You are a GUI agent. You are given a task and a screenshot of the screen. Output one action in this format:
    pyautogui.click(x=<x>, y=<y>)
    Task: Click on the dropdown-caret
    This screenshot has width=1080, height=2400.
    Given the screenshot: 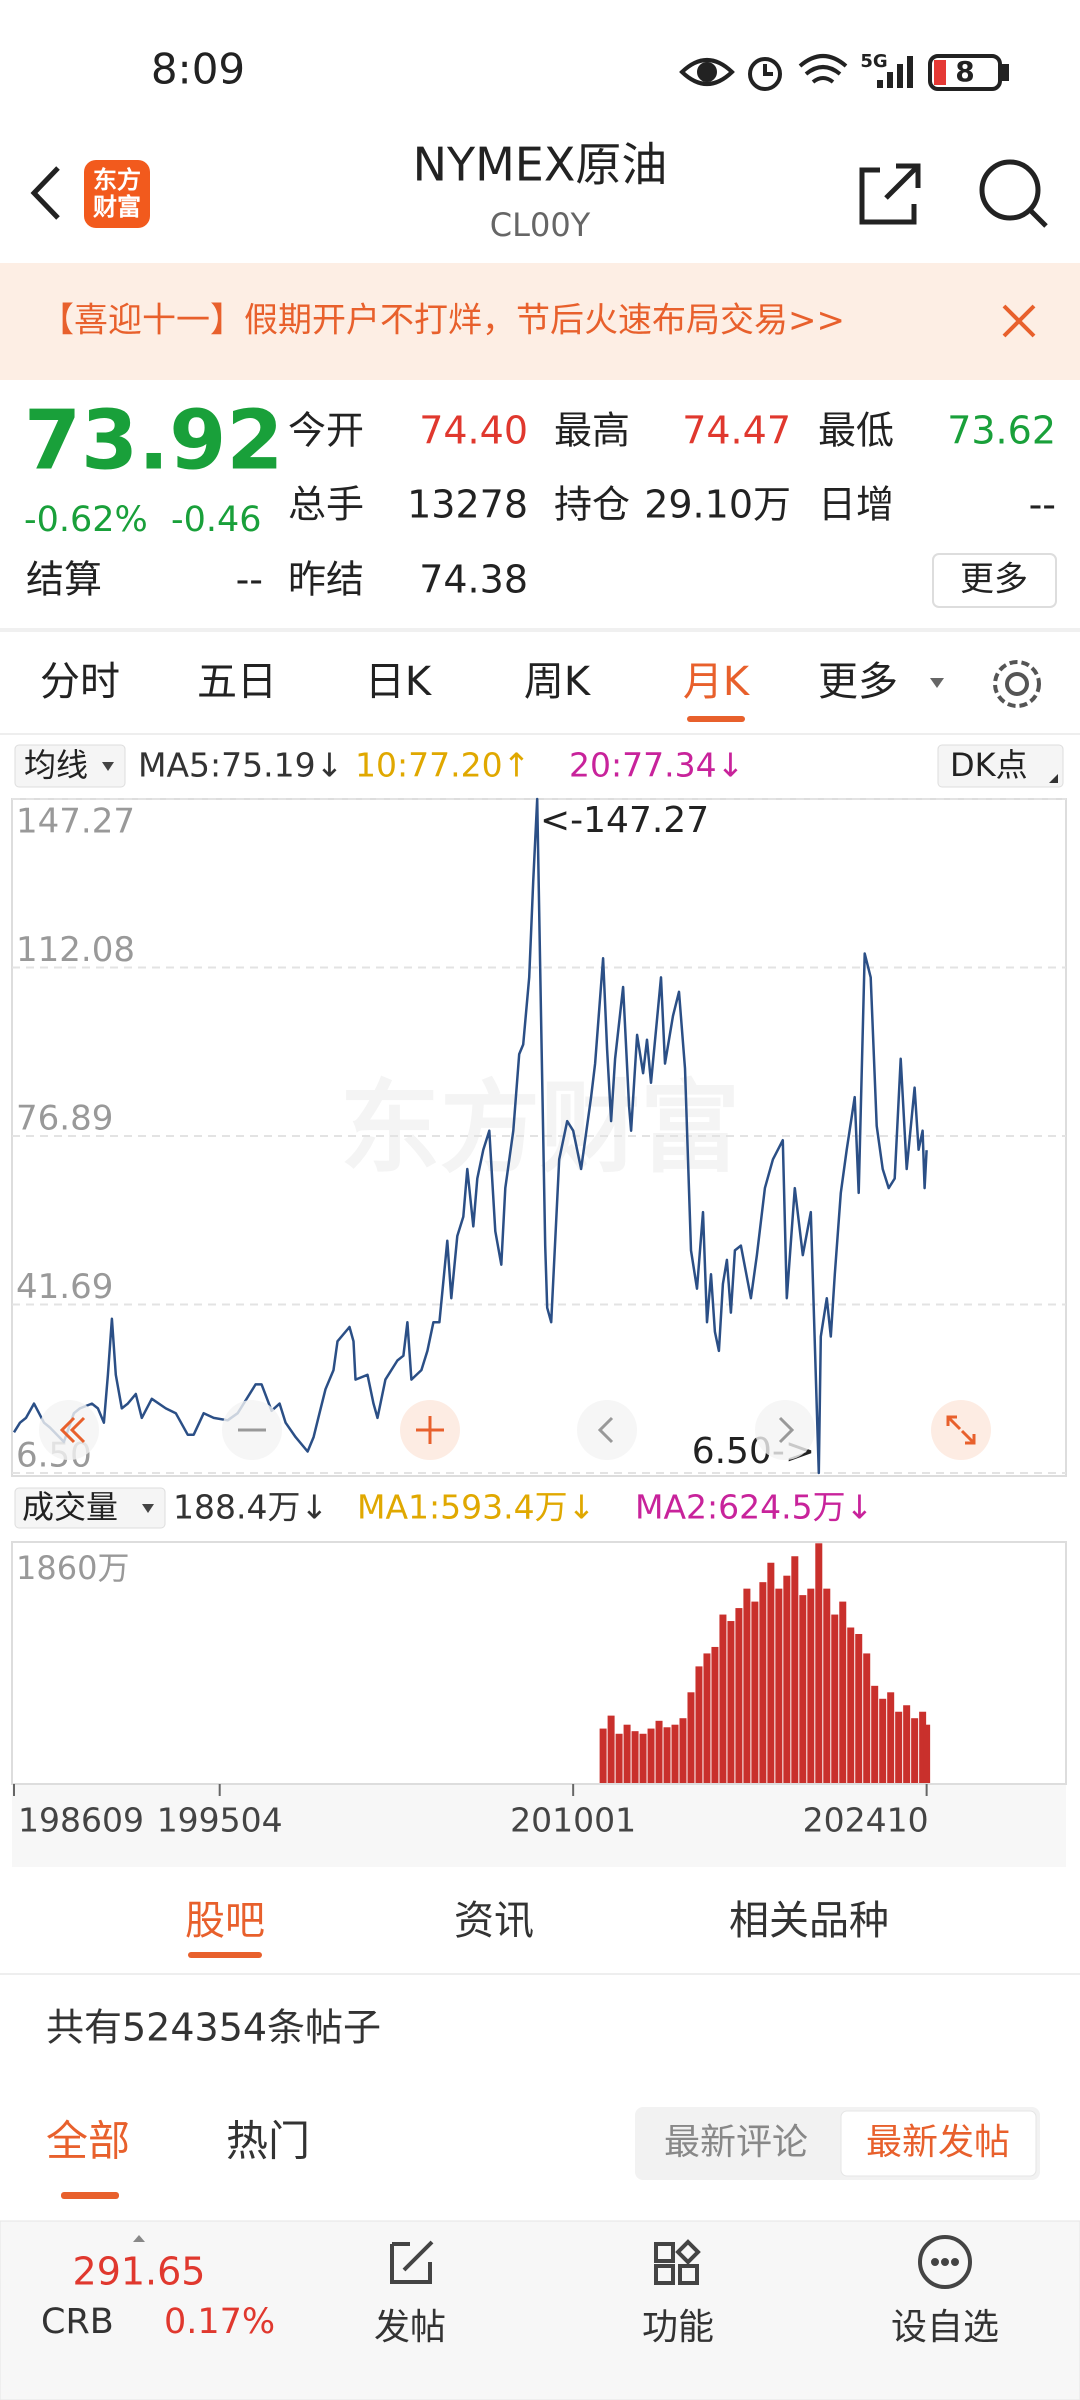 What is the action you would take?
    pyautogui.click(x=108, y=766)
    